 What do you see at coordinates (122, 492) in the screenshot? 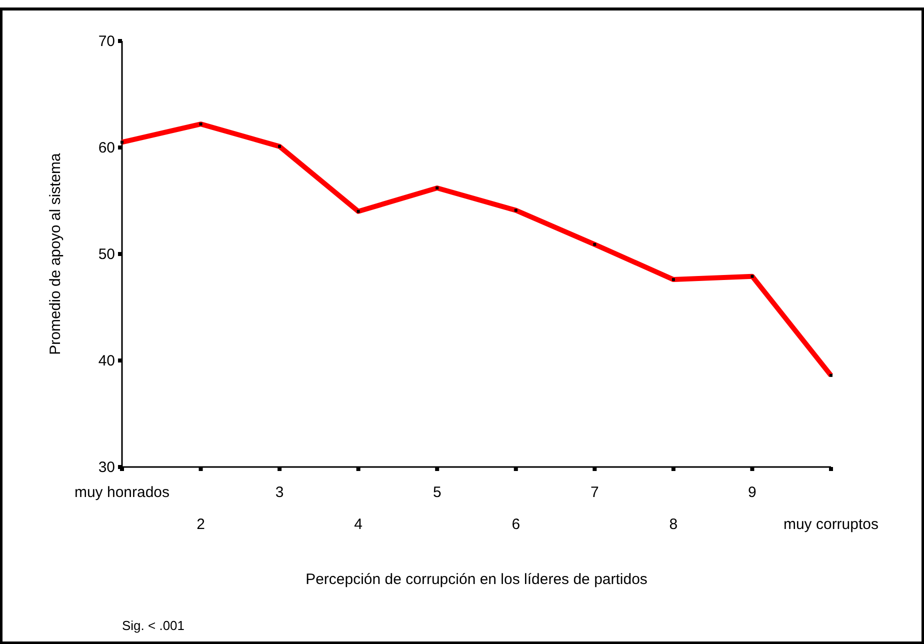
I see `x-tick-label: muy honrados` at bounding box center [122, 492].